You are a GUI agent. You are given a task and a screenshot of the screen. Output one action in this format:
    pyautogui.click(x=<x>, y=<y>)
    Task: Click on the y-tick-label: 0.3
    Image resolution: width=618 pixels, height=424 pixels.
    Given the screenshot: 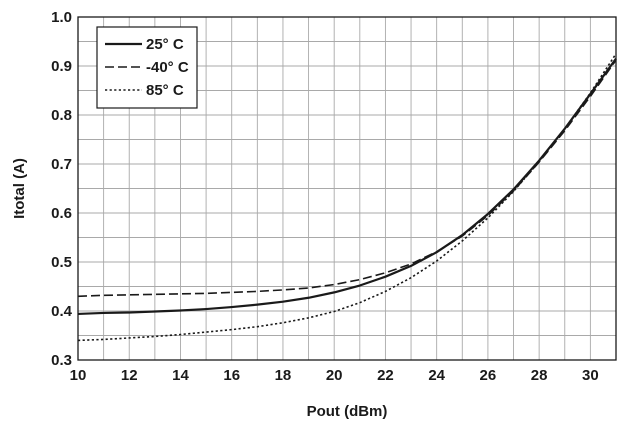 What is the action you would take?
    pyautogui.click(x=61, y=360)
    